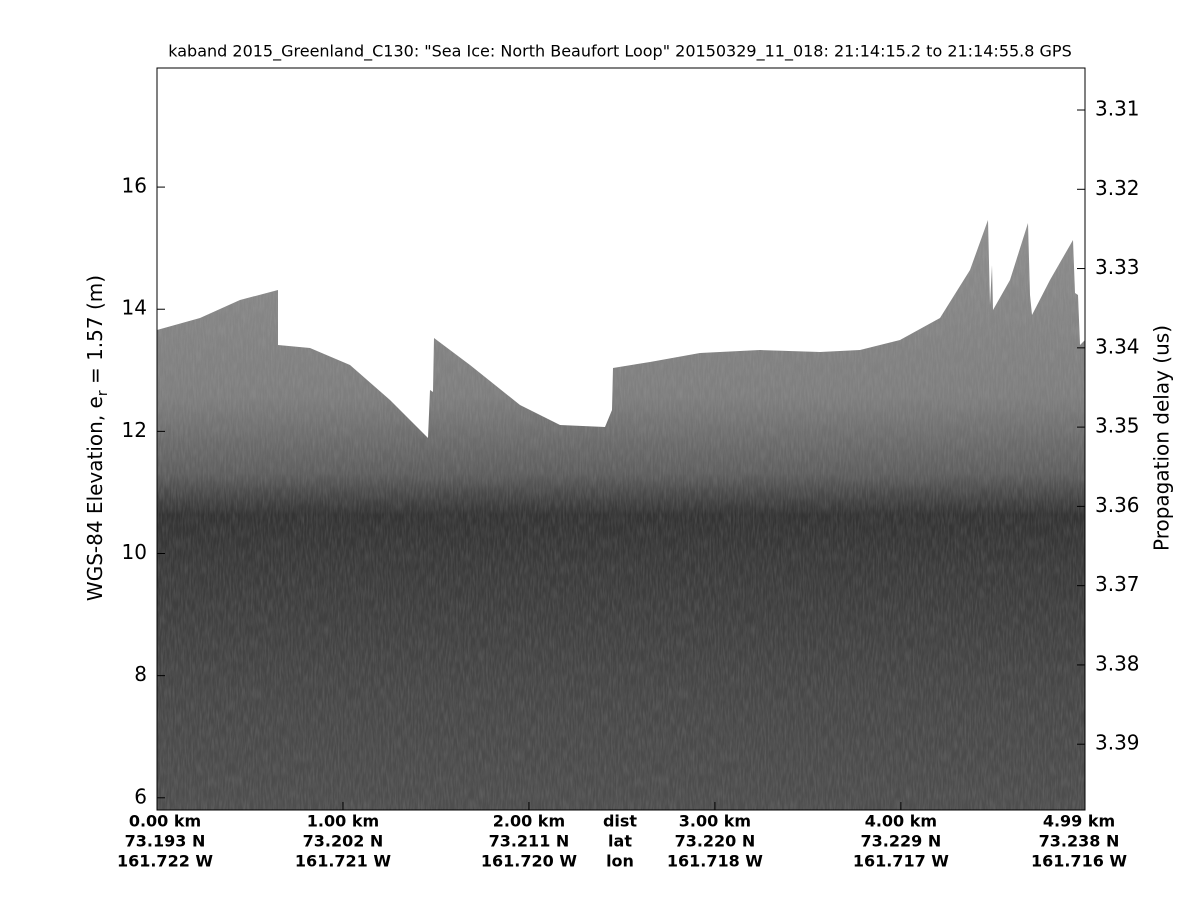 This screenshot has height=904, width=1200. What do you see at coordinates (343, 861) in the screenshot?
I see `lon-label: 161.721 W` at bounding box center [343, 861].